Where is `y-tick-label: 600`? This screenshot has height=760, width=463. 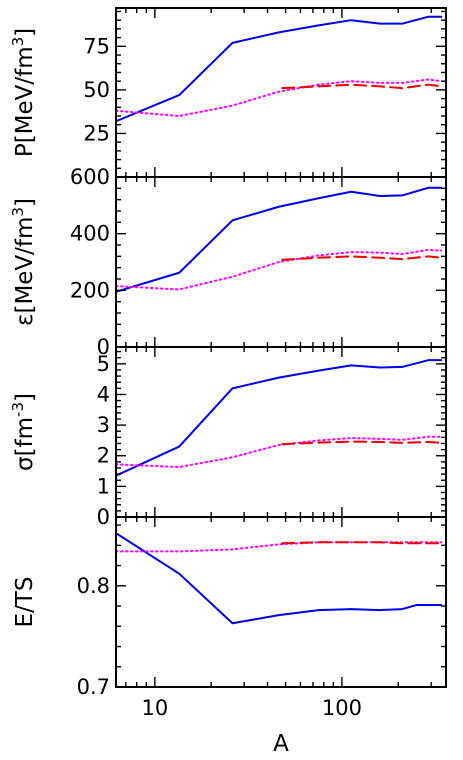 y-tick-label: 600 is located at coordinates (90, 177).